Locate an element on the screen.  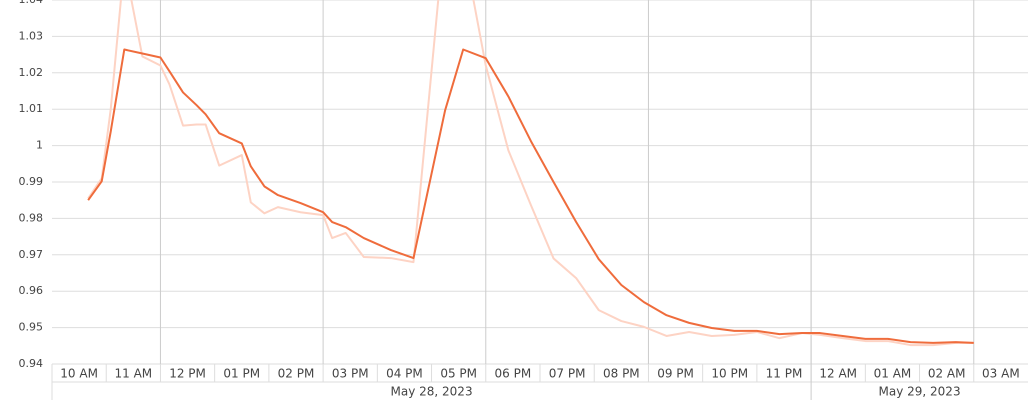
y-tick-label: 1.02 is located at coordinates (31, 72).